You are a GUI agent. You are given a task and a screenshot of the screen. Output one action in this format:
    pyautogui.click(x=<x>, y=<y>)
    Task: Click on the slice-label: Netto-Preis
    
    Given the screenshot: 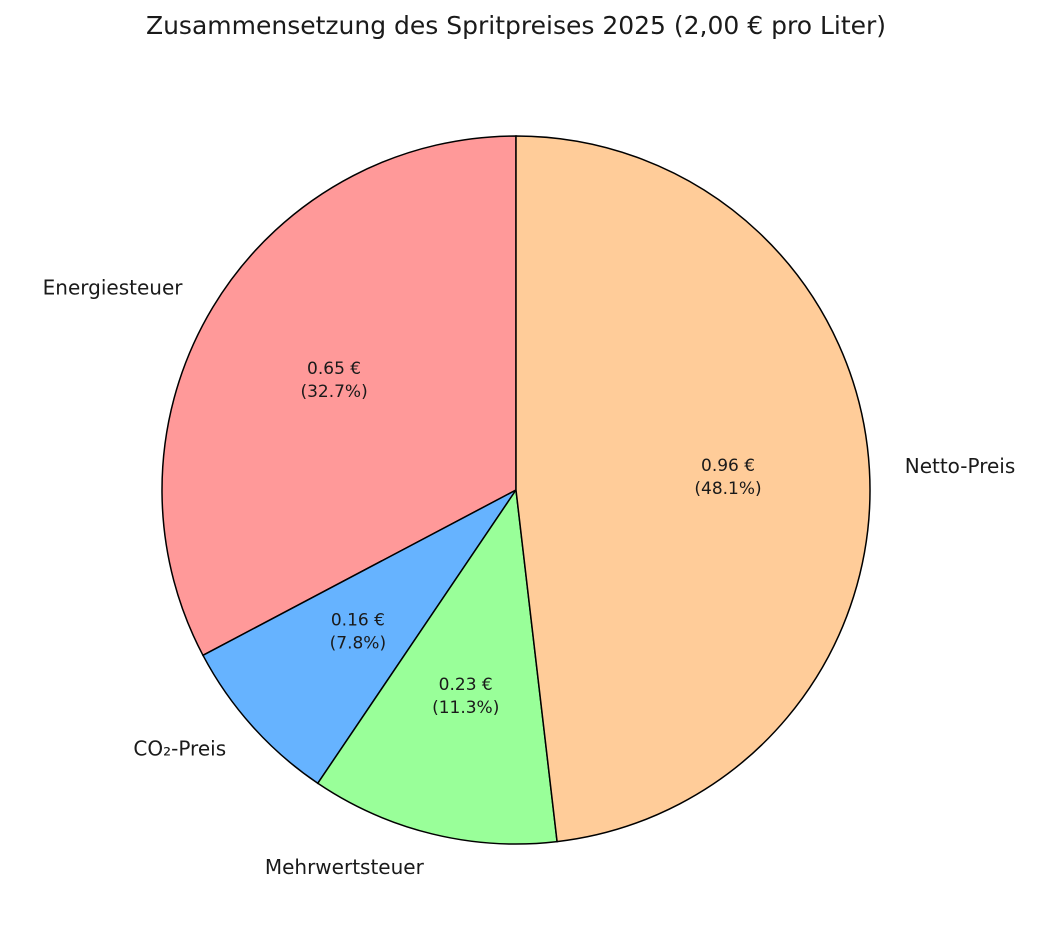 What is the action you would take?
    pyautogui.click(x=960, y=466)
    